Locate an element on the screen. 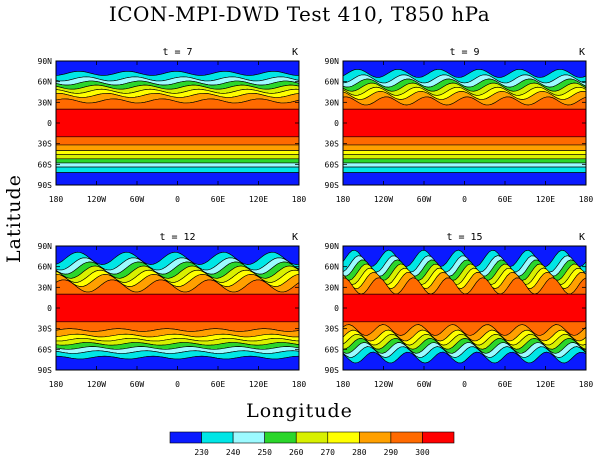 The width and height of the screenshot is (599, 466). panel-title: t = 7 is located at coordinates (177, 52).